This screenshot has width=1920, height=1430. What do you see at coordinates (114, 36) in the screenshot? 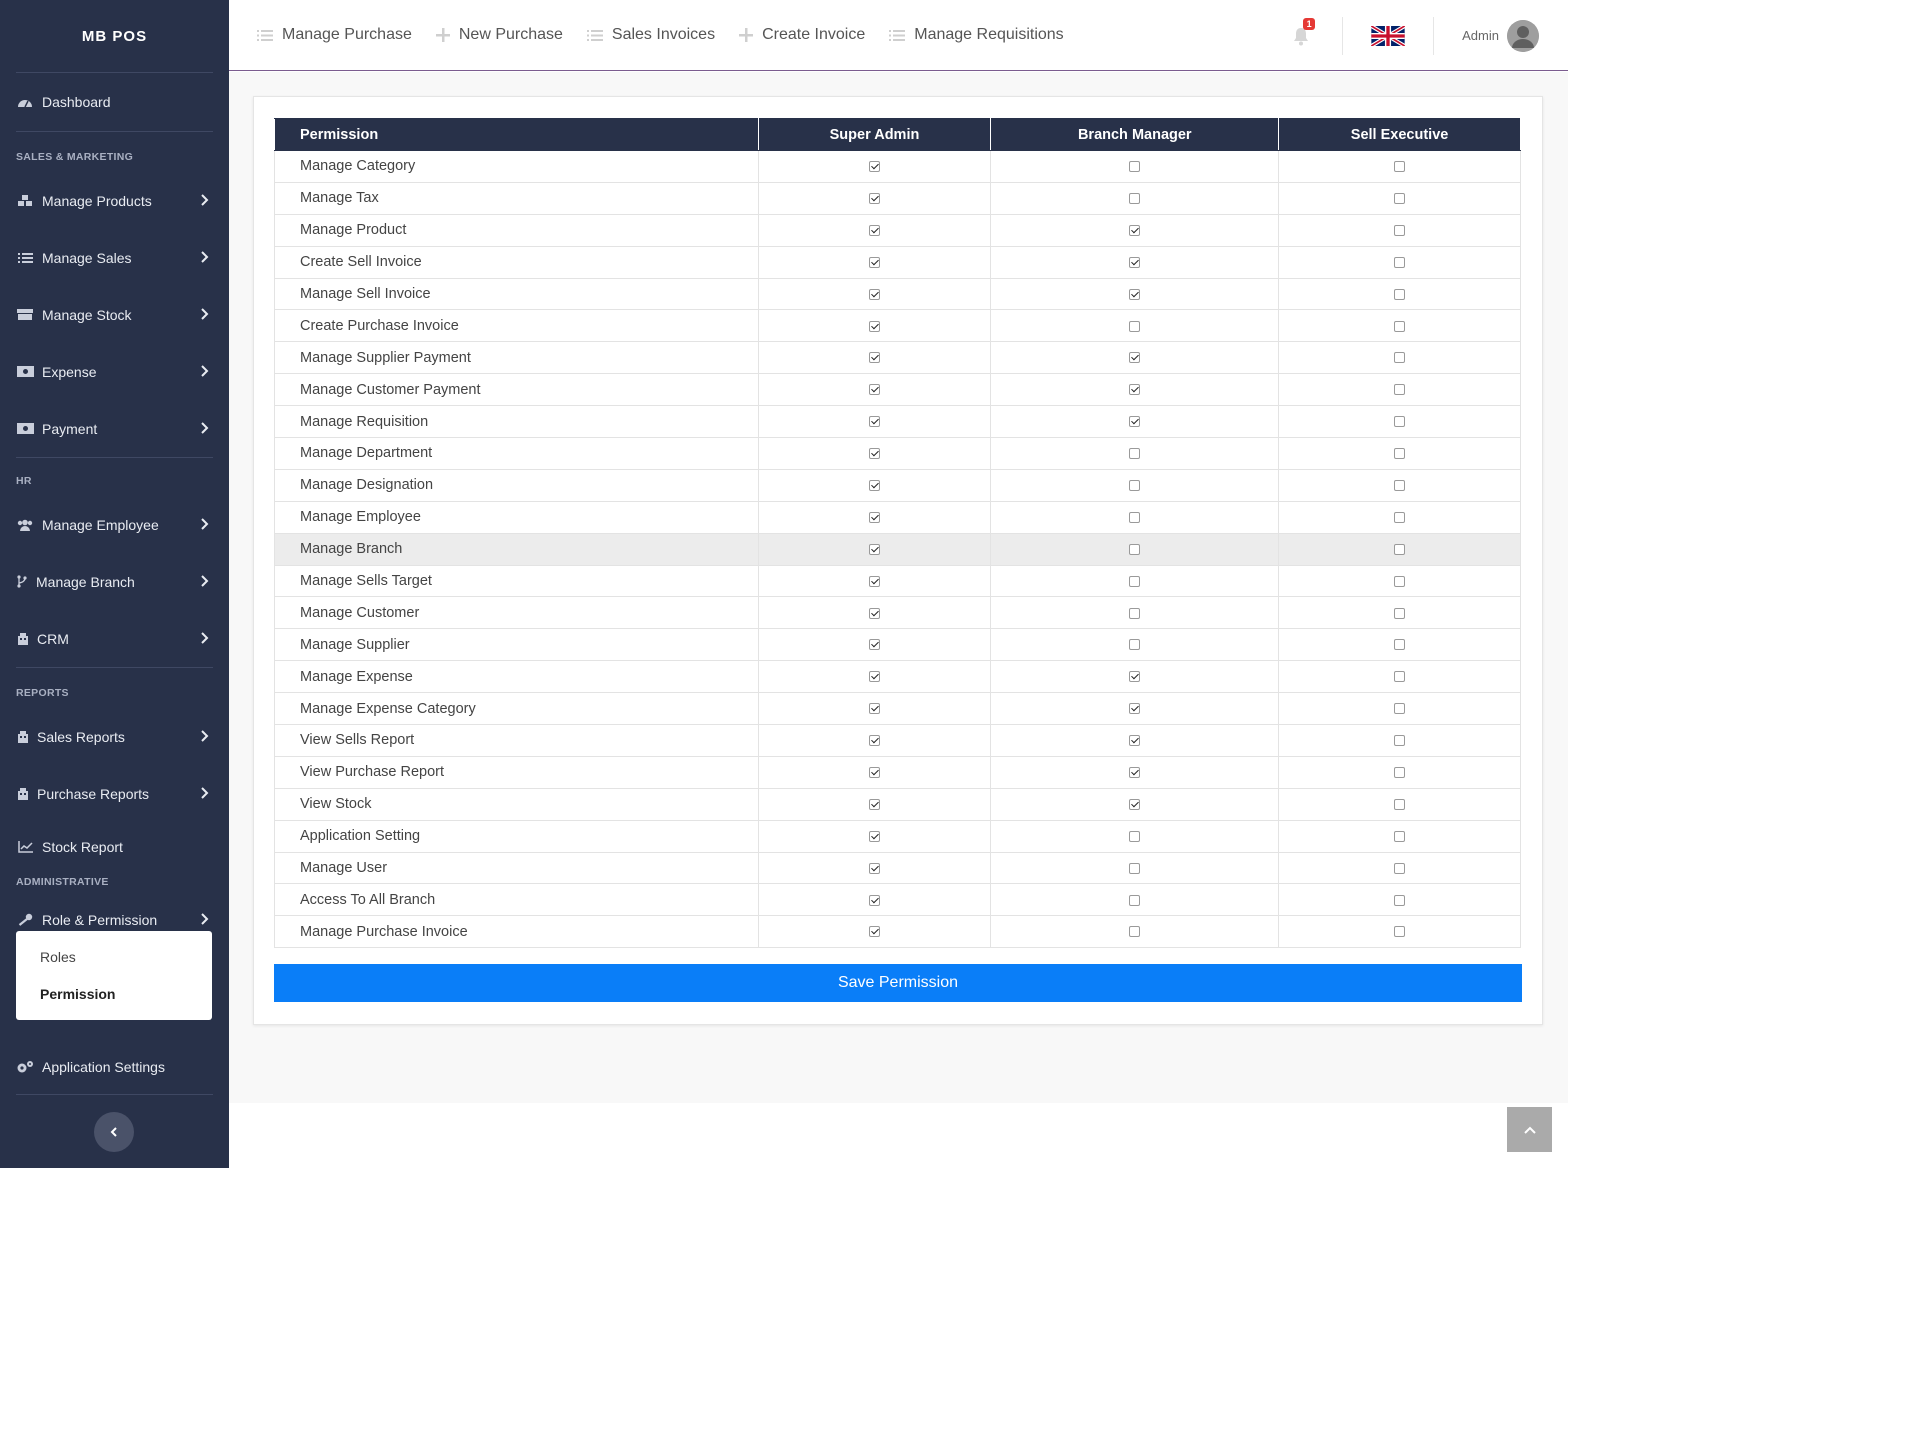
I see `brand-logo: MB POS` at bounding box center [114, 36].